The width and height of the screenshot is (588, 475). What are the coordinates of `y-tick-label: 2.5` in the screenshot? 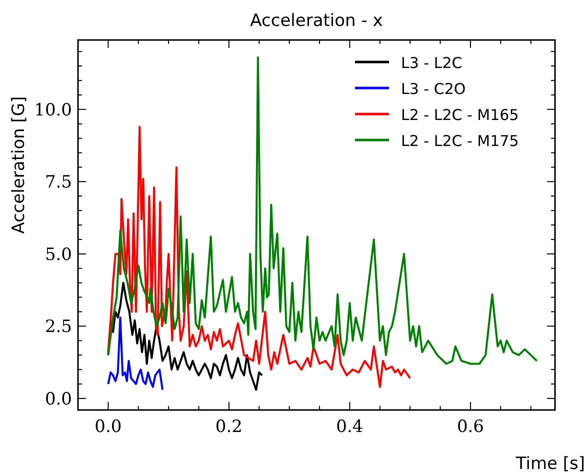 It's located at (58, 327).